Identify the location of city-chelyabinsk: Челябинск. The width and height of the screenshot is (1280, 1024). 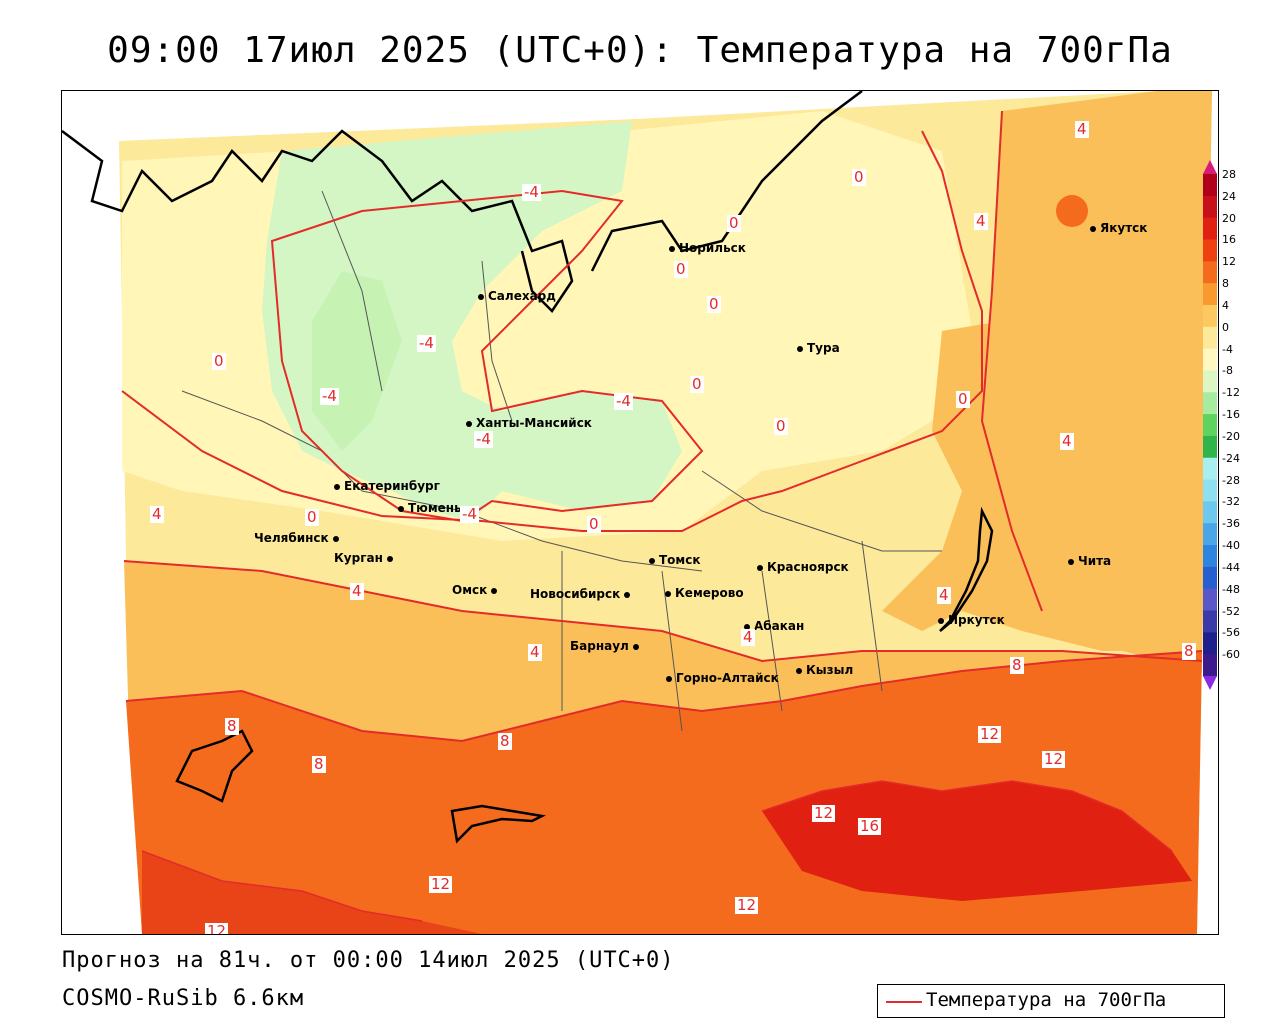
(298, 538).